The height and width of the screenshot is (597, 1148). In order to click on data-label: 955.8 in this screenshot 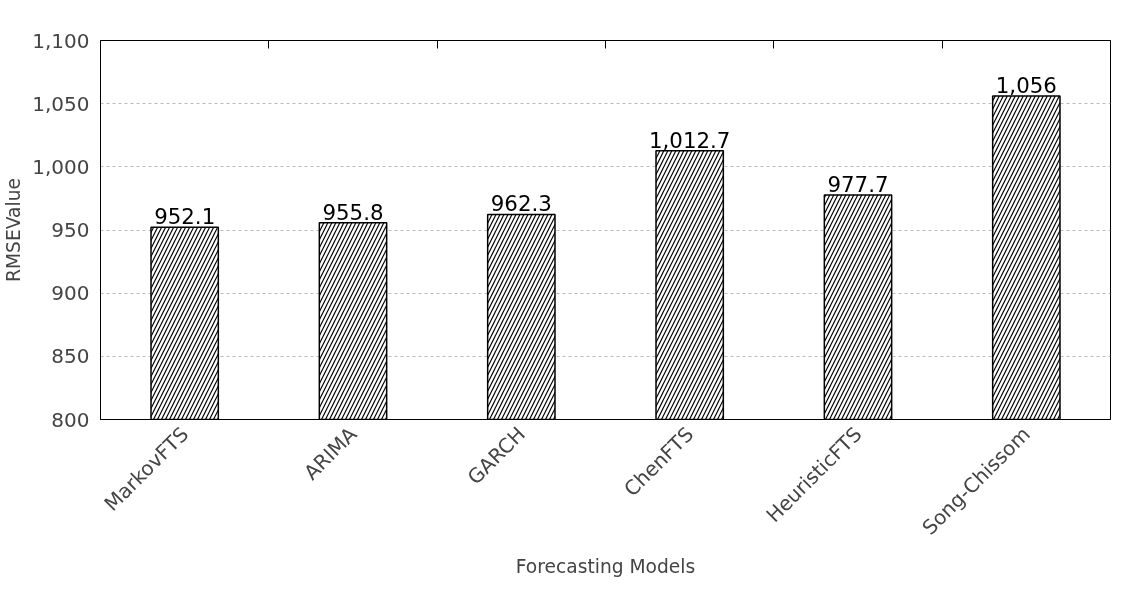, I will do `click(353, 212)`.